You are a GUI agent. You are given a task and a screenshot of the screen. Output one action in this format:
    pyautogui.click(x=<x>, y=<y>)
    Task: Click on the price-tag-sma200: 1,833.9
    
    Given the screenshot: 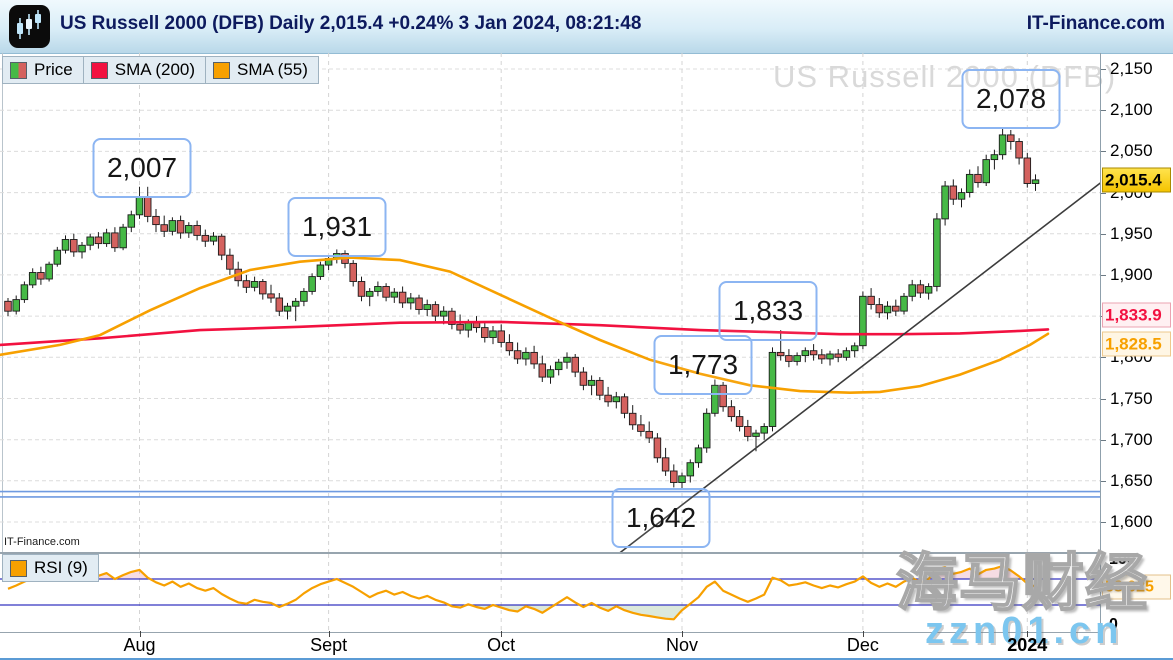 What is the action you would take?
    pyautogui.click(x=1136, y=315)
    